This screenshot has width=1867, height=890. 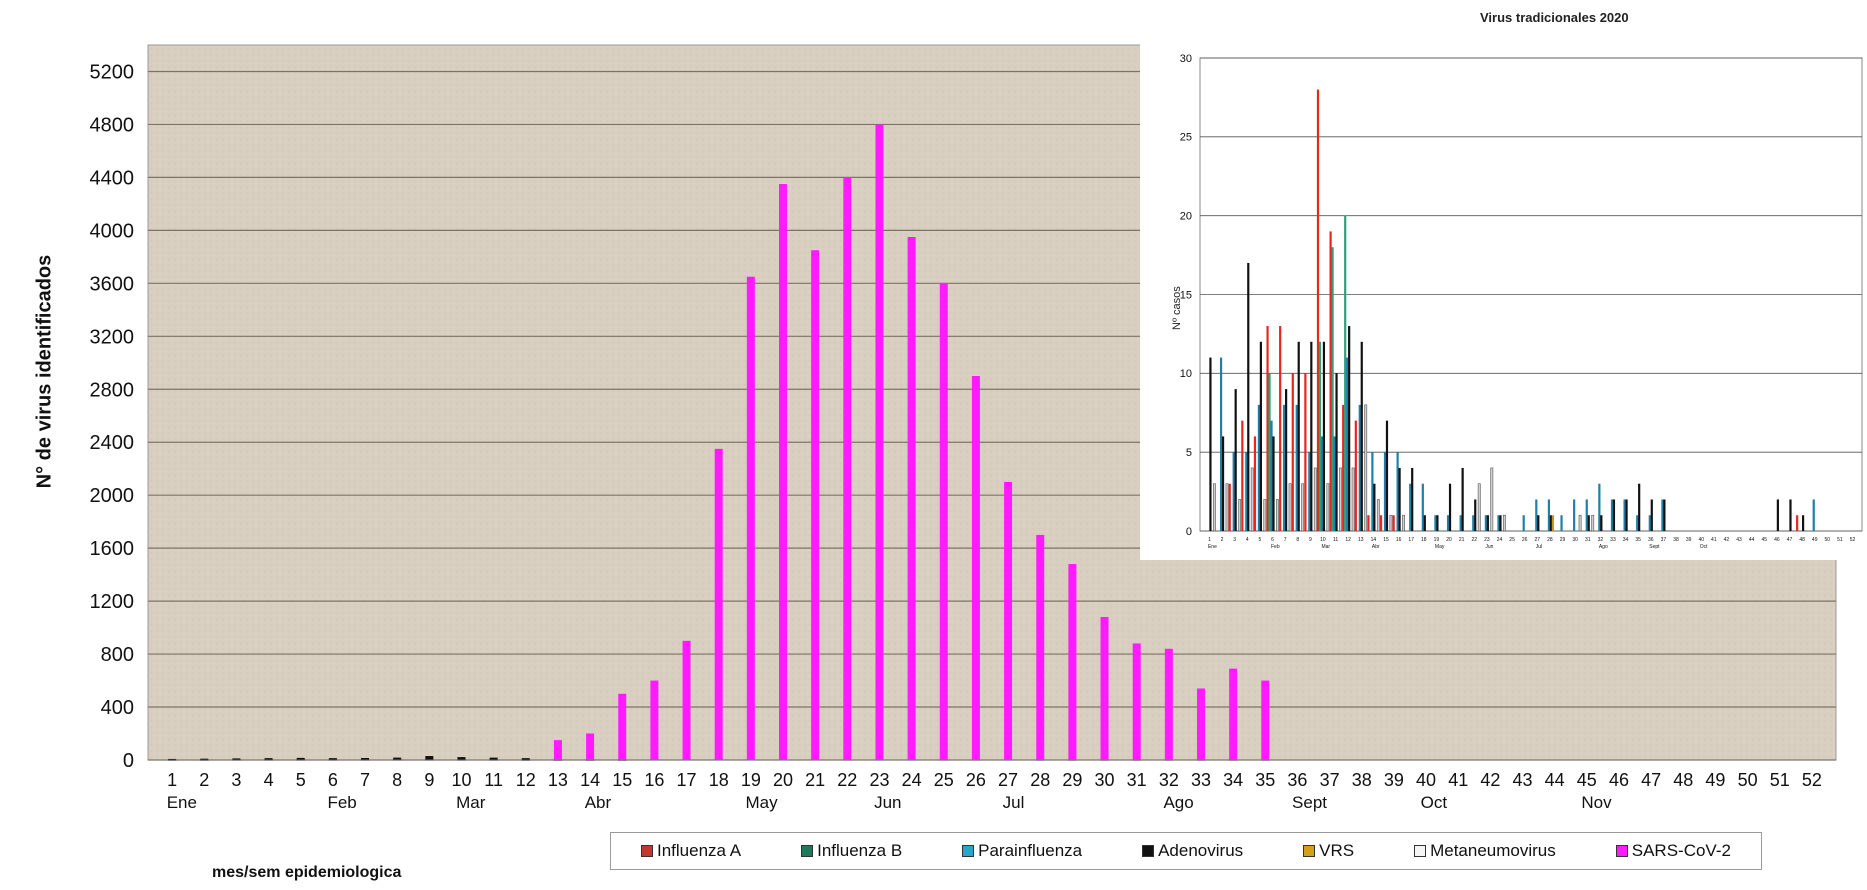 What do you see at coordinates (1222, 540) in the screenshot?
I see `x-tick-label: 2` at bounding box center [1222, 540].